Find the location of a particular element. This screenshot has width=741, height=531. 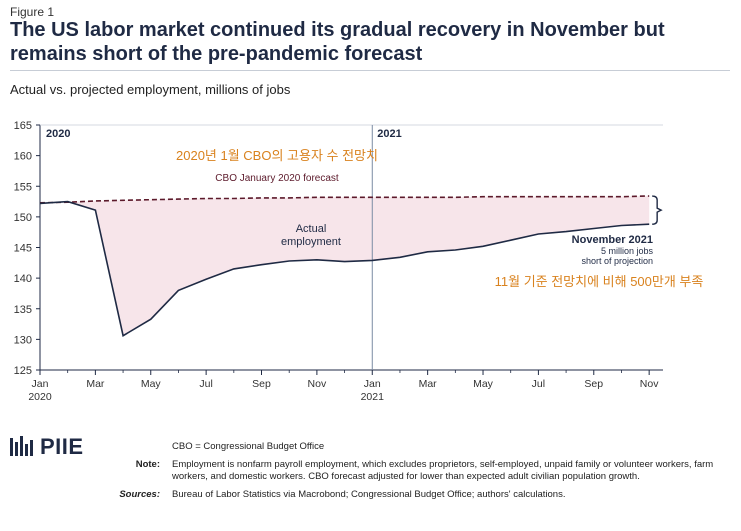

gap-label-line1: 5 million jobs is located at coordinates (627, 251).